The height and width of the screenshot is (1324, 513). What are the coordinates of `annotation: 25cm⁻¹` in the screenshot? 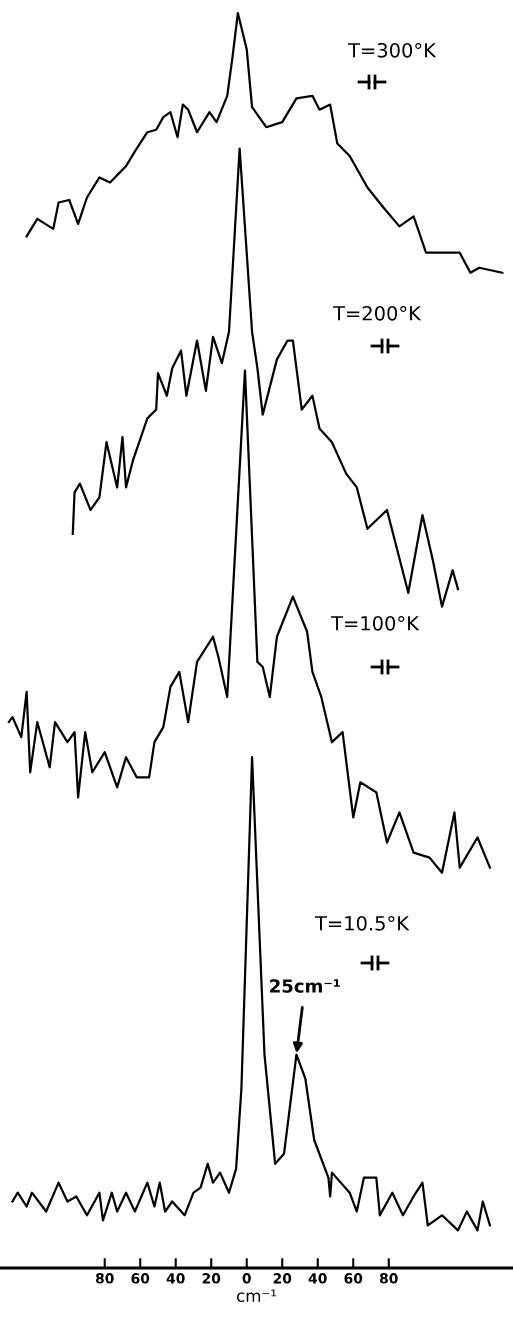 It's located at (305, 986).